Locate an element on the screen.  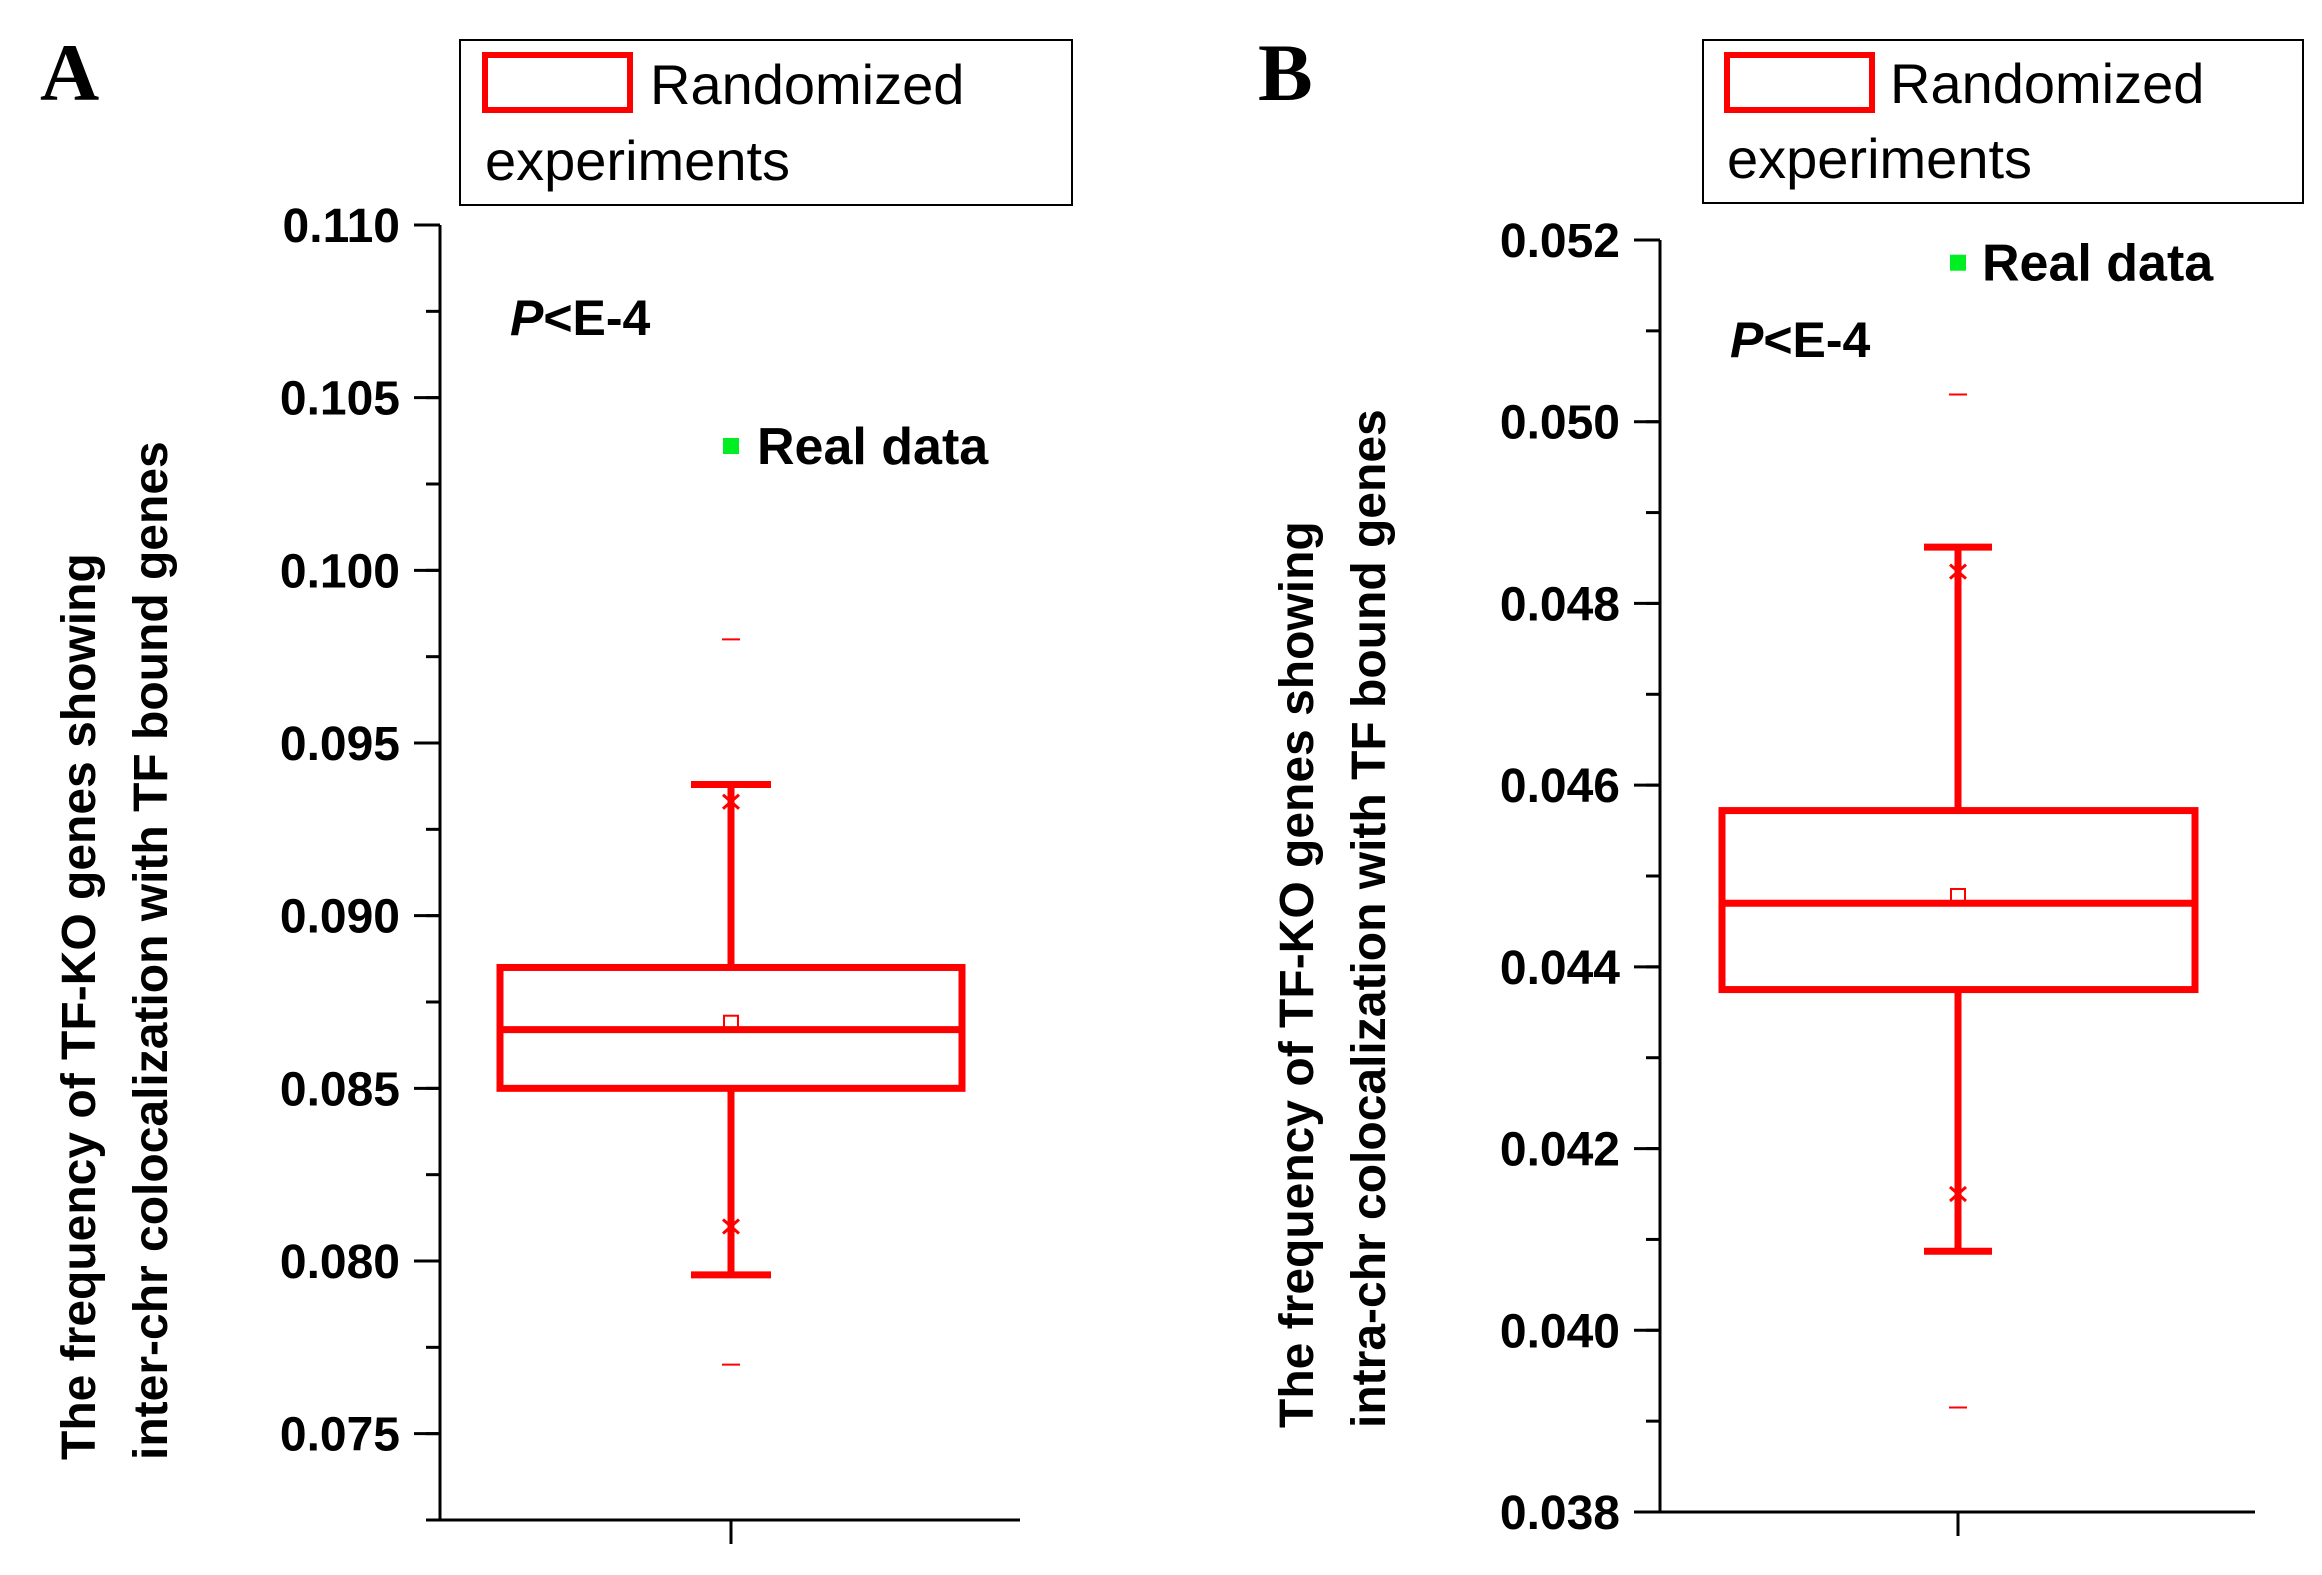
legend-b-line2: experiments is located at coordinates (1879, 158).